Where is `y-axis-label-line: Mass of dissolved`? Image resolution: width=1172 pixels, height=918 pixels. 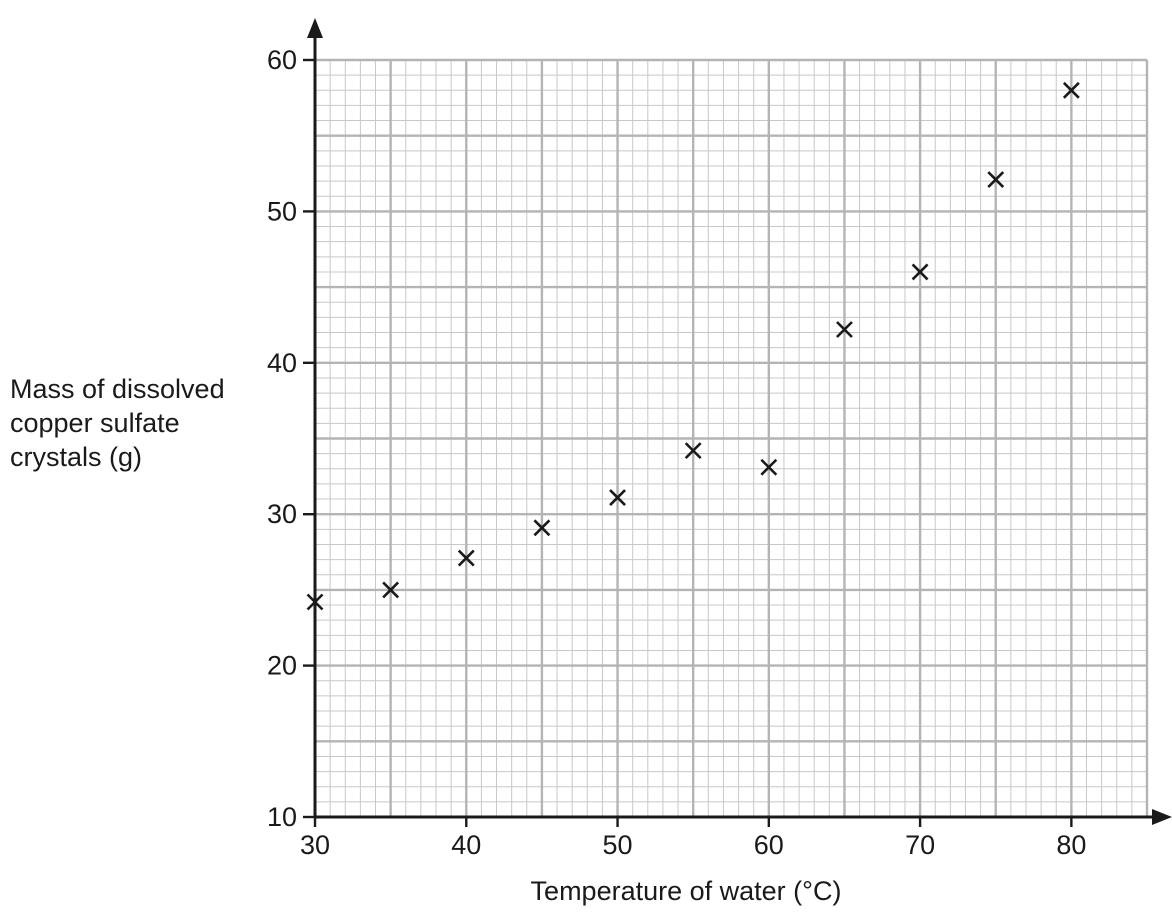
y-axis-label-line: Mass of dissolved is located at coordinates (117, 389).